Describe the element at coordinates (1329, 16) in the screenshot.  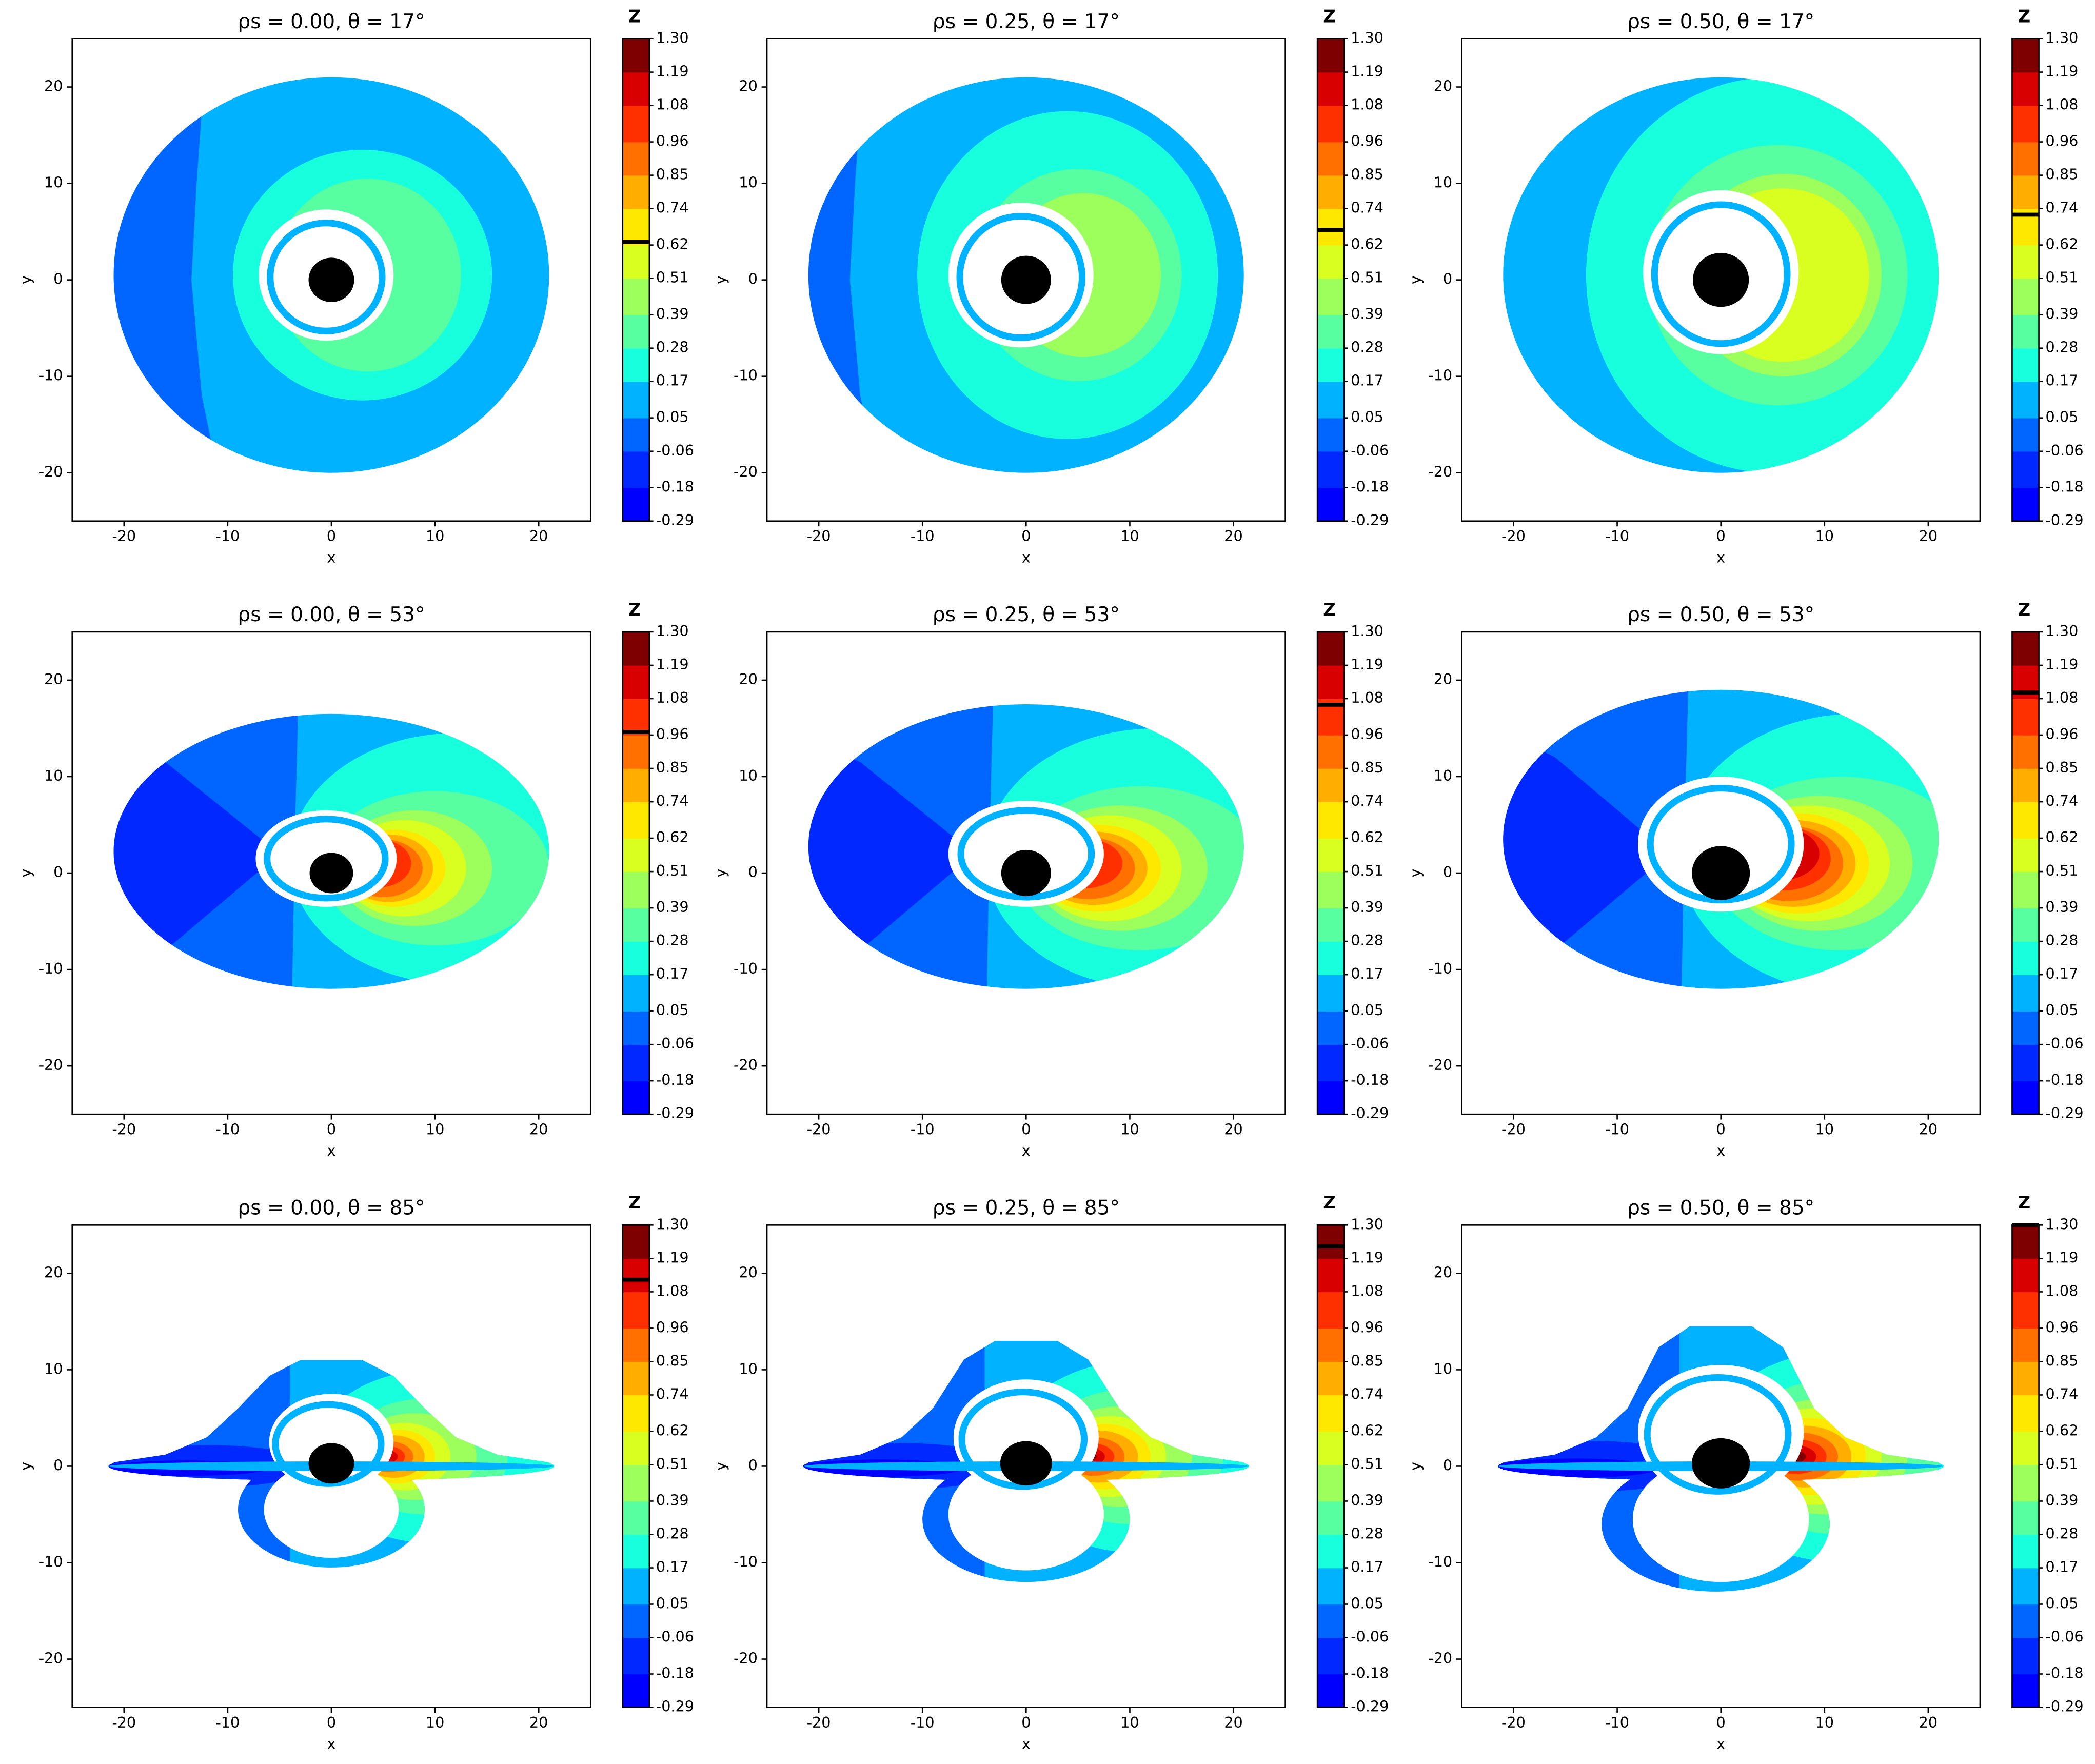
I see `colorbar-label: Z` at that location.